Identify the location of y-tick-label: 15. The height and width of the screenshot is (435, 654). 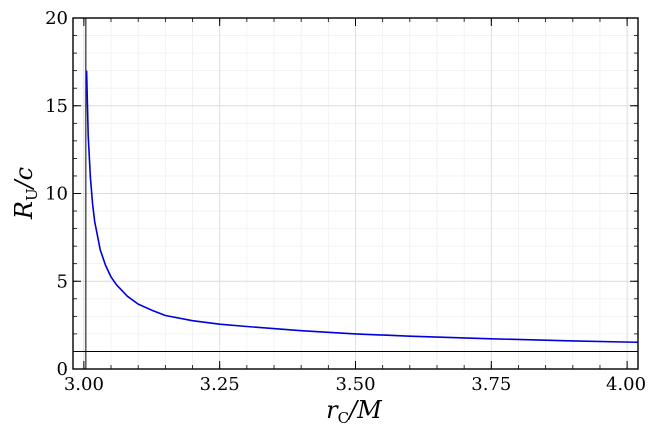
(56, 106).